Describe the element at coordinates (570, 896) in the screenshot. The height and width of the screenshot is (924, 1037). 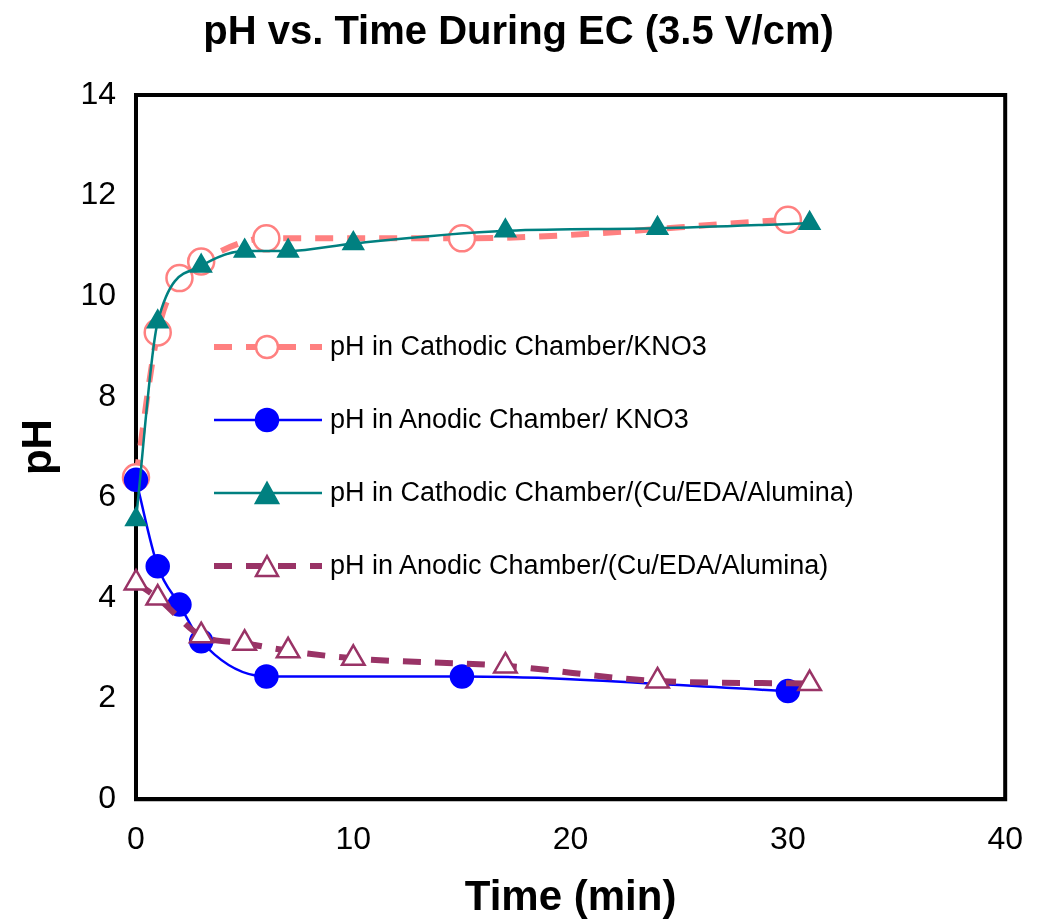
I see `x-axis-title: Time (min)` at that location.